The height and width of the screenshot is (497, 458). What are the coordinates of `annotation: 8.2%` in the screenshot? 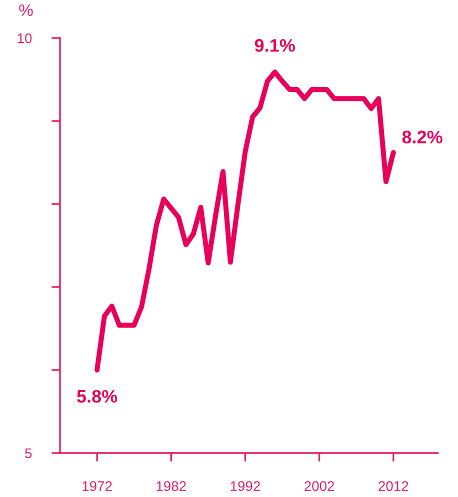 It's located at (422, 137).